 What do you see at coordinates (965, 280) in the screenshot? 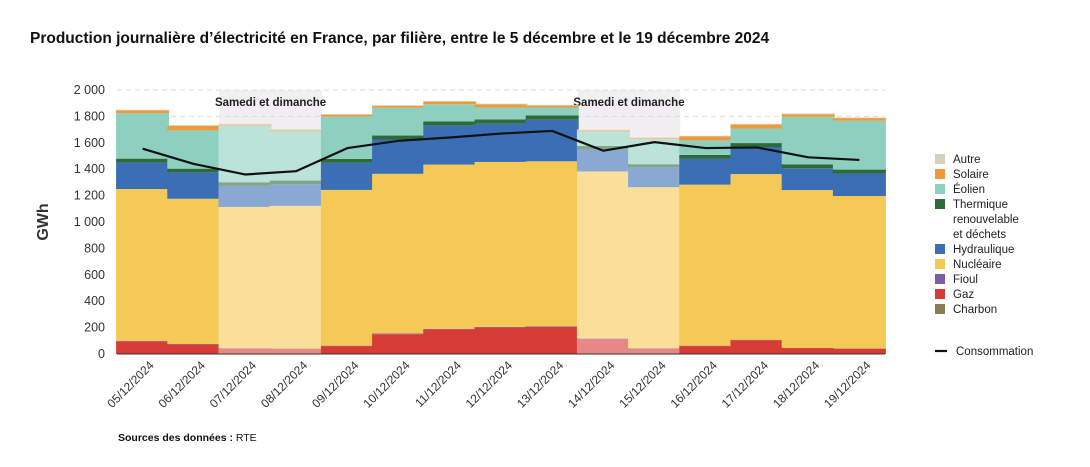
I see `legend-label: Fioul` at bounding box center [965, 280].